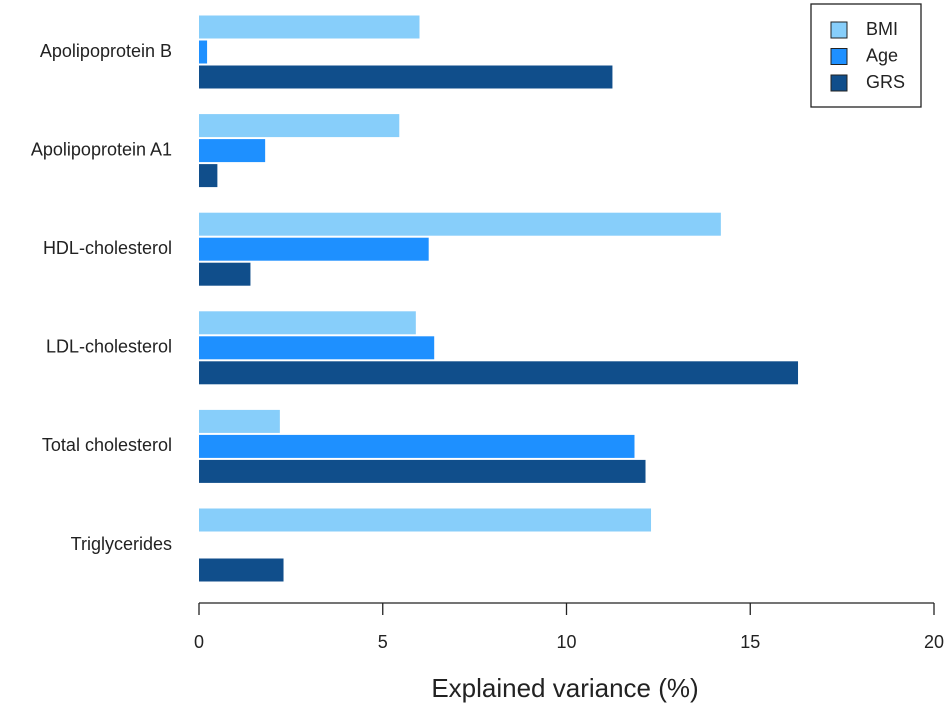 The width and height of the screenshot is (950, 713). I want to click on y-tick-label: Total cholesterol, so click(107, 445).